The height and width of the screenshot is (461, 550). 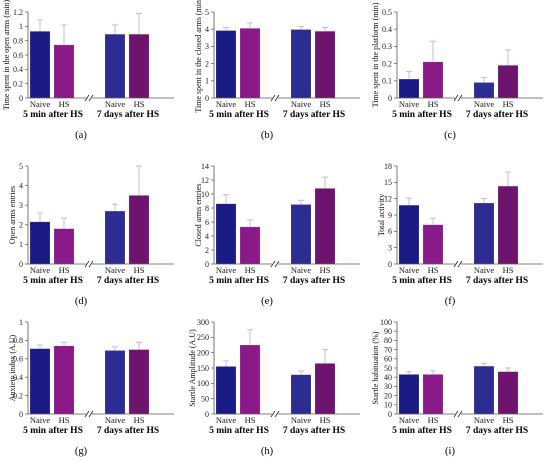 I want to click on y-tick-label: 4, so click(x=207, y=236).